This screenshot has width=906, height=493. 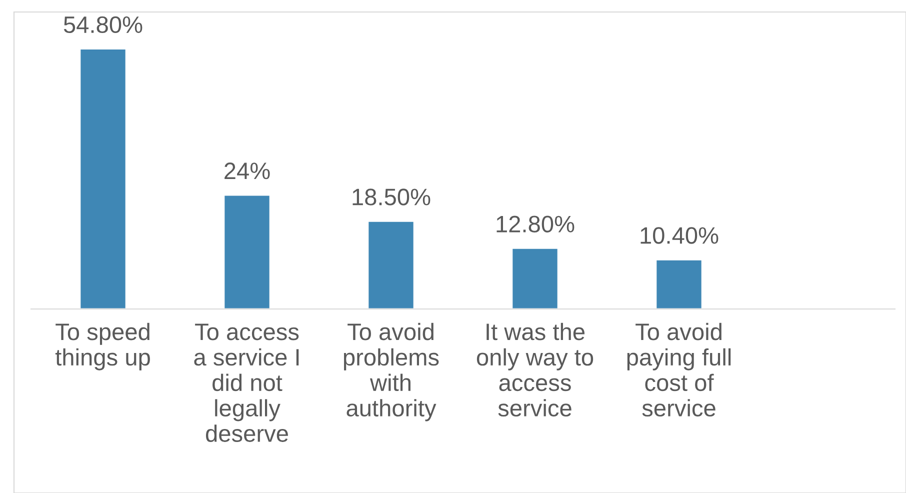 What do you see at coordinates (102, 346) in the screenshot?
I see `x-tick-label: To speed things up` at bounding box center [102, 346].